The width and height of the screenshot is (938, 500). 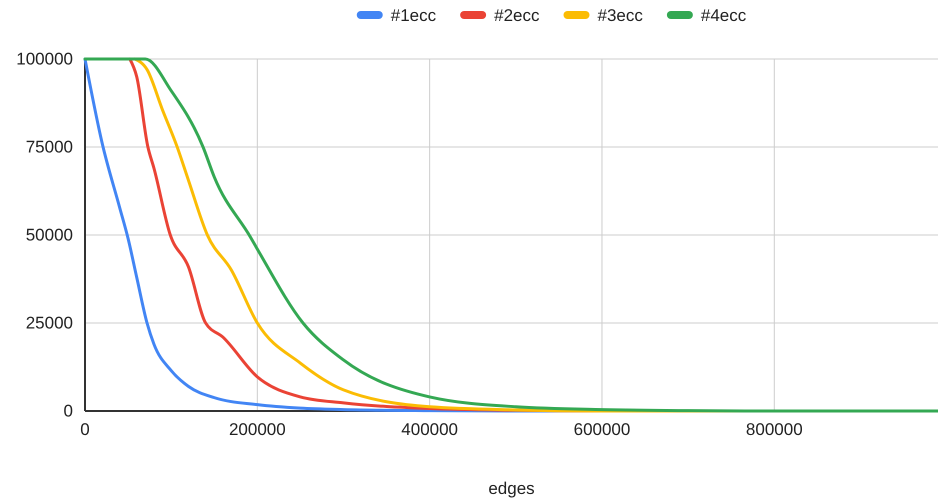 What do you see at coordinates (68, 410) in the screenshot?
I see `y-tick-label: 0` at bounding box center [68, 410].